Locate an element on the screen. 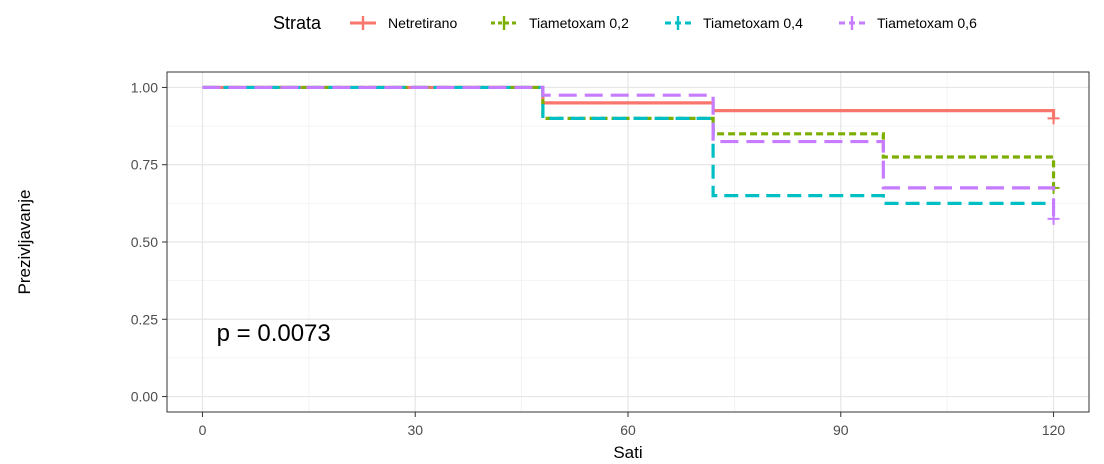 The image size is (1104, 464). x-tick-label: 30 is located at coordinates (415, 430).